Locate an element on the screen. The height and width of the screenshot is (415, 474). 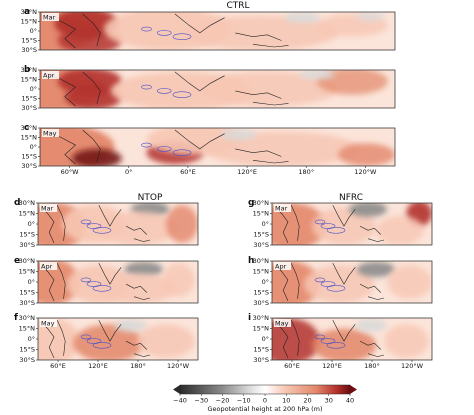
colorbar-tick-label: 20 is located at coordinates (307, 401).